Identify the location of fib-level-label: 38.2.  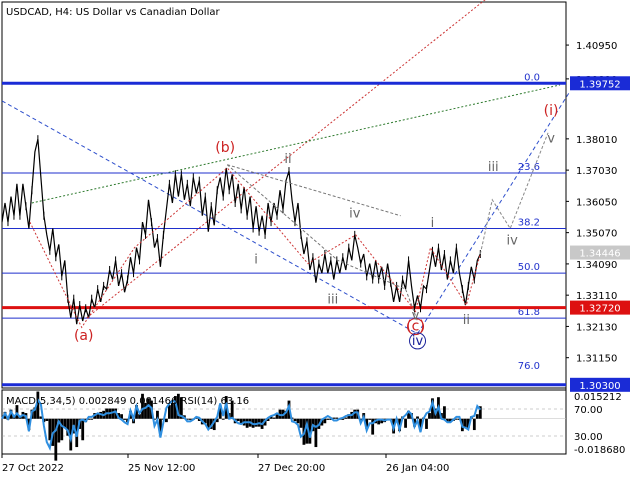
(529, 222).